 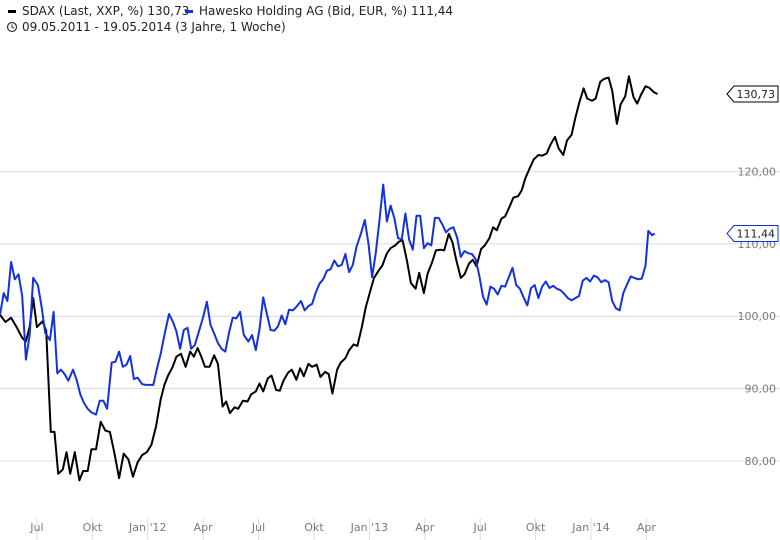 What do you see at coordinates (590, 527) in the screenshot?
I see `x-tick-label: Jan '14` at bounding box center [590, 527].